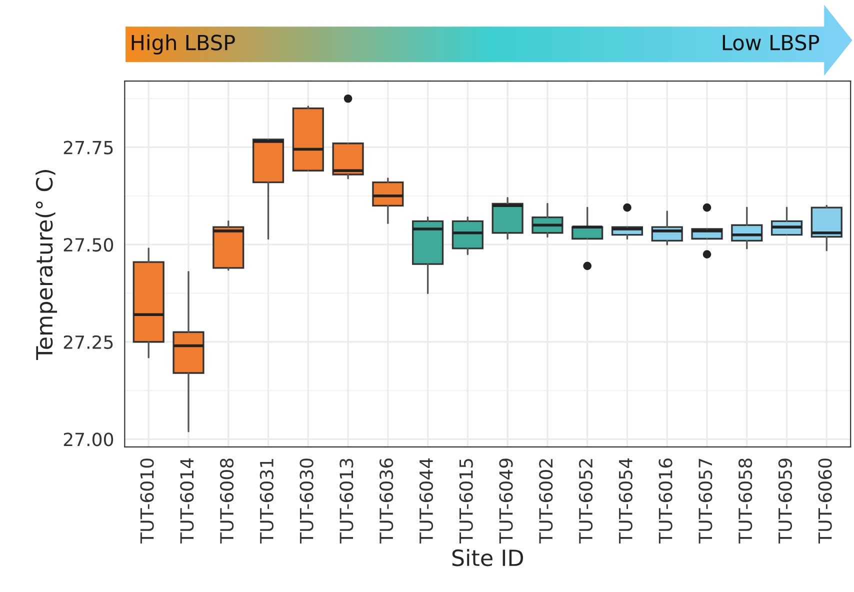 The width and height of the screenshot is (854, 592). Describe the element at coordinates (825, 501) in the screenshot. I see `x-tick-label: TUT-6060` at that location.